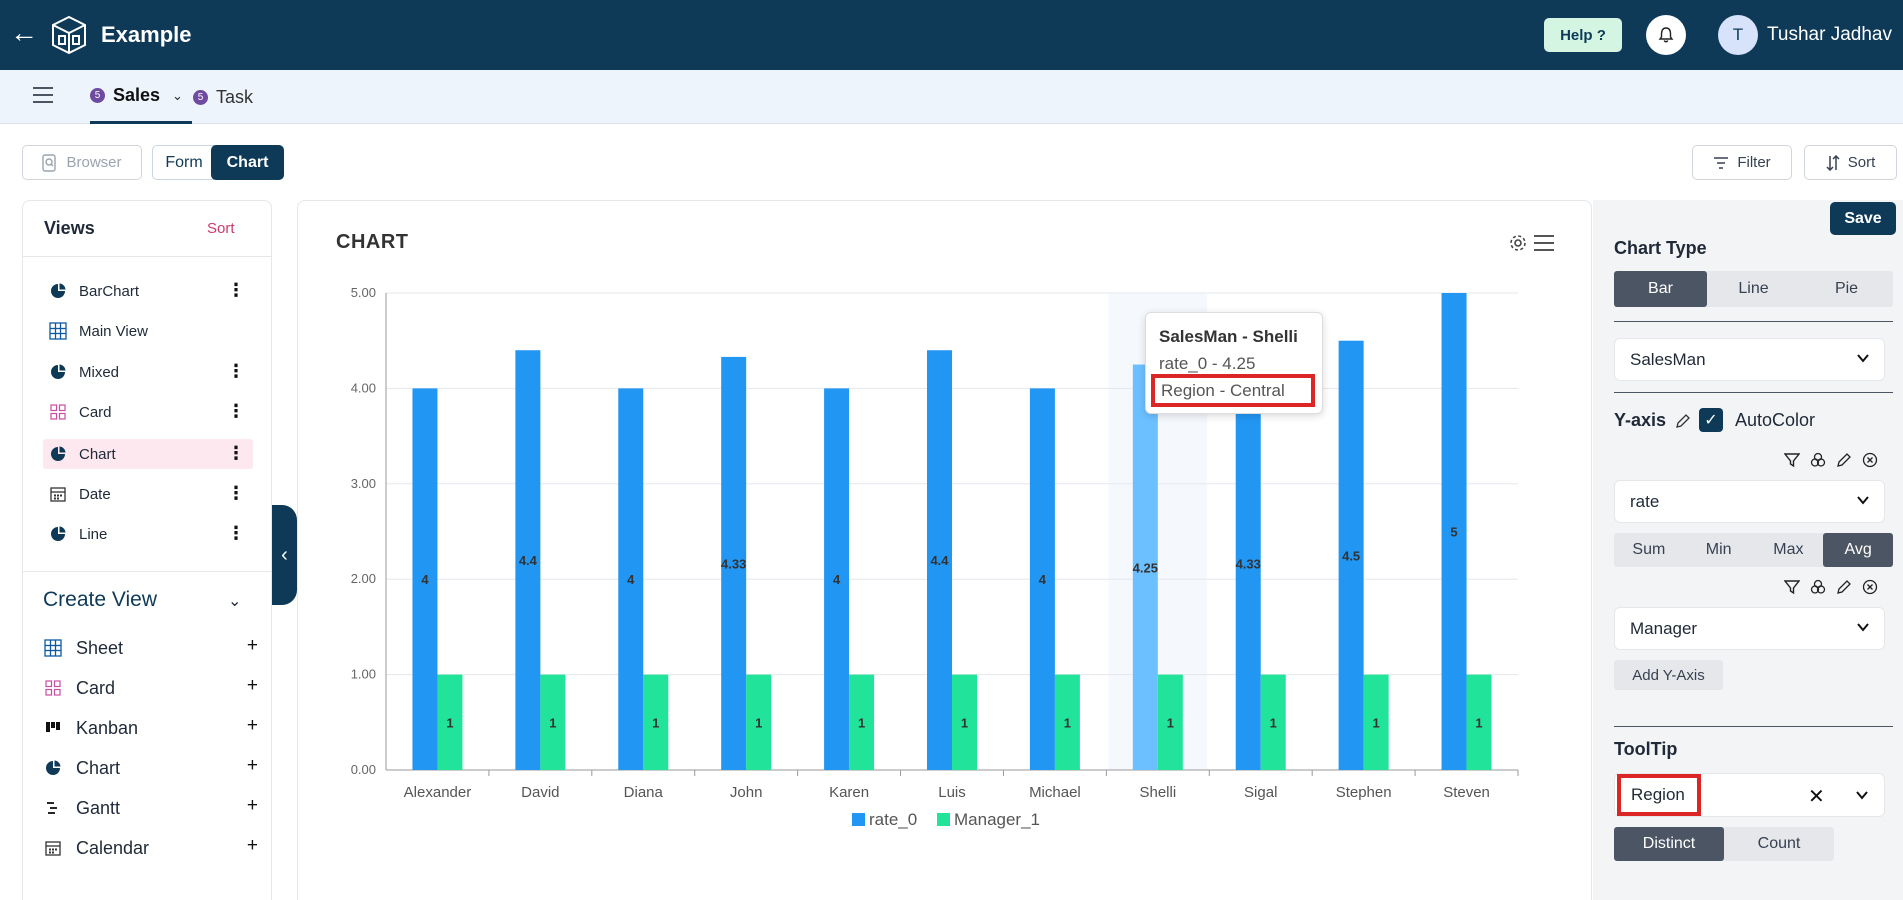  I want to click on tooltip-mode-selector: Distinct Count, so click(1724, 844).